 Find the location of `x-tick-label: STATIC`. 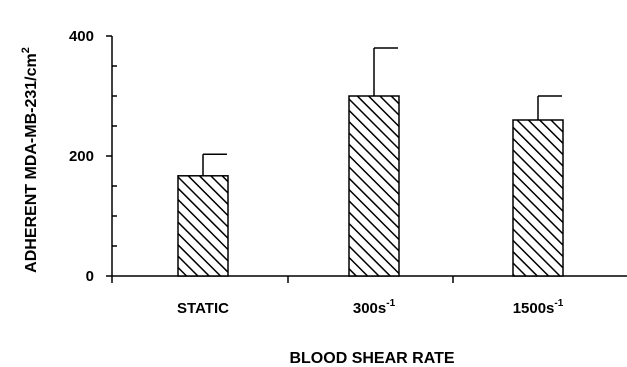

x-tick-label: STATIC is located at coordinates (203, 308).